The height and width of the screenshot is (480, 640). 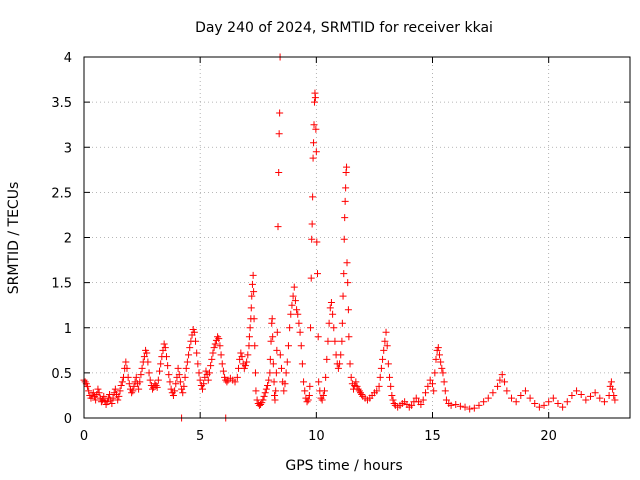 I want to click on x-tick-label: 5, so click(x=200, y=436).